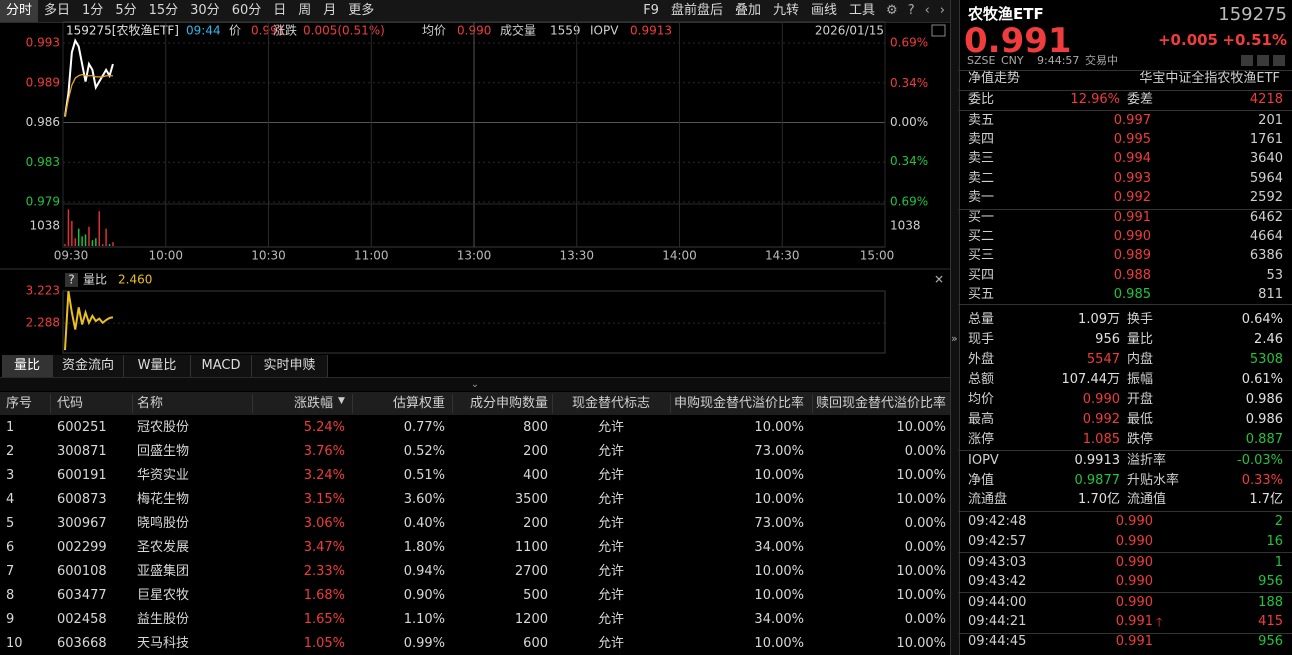 This screenshot has width=1292, height=655. Describe the element at coordinates (163, 475) in the screenshot. I see `table-cell: 华资实业` at that location.